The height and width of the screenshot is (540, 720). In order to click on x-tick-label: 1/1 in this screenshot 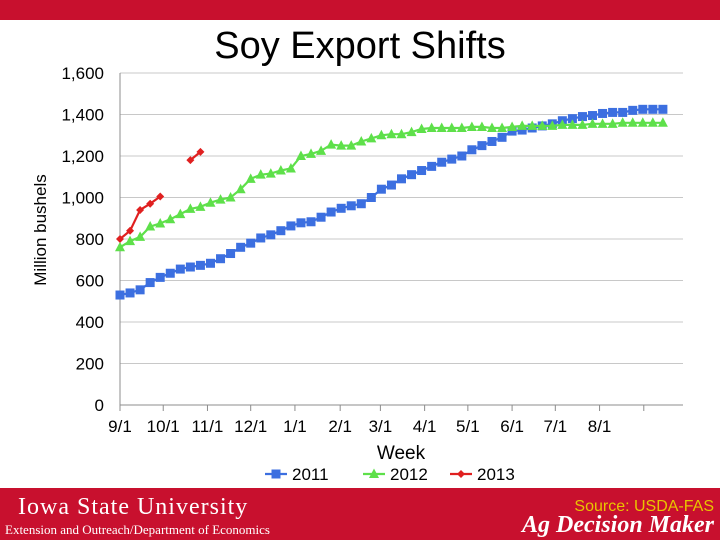, I will do `click(295, 426)`.